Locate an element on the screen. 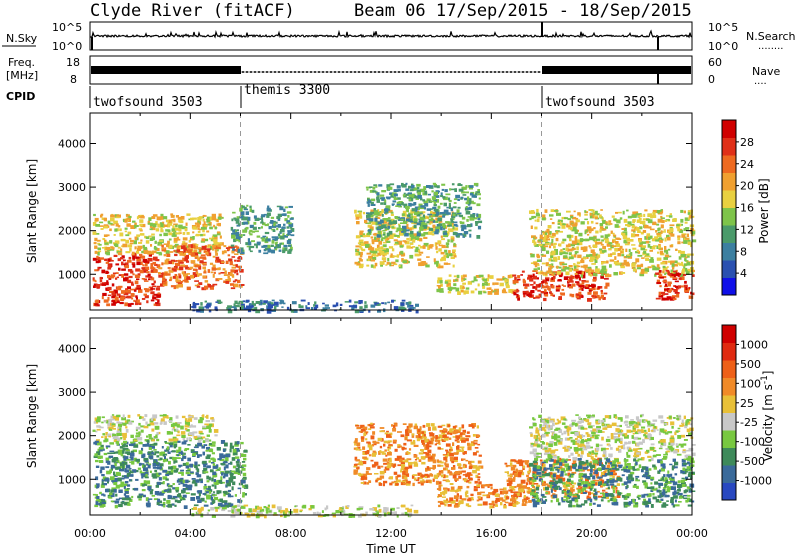 The width and height of the screenshot is (800, 554). nsky-label: N.Sky is located at coordinates (22, 38).